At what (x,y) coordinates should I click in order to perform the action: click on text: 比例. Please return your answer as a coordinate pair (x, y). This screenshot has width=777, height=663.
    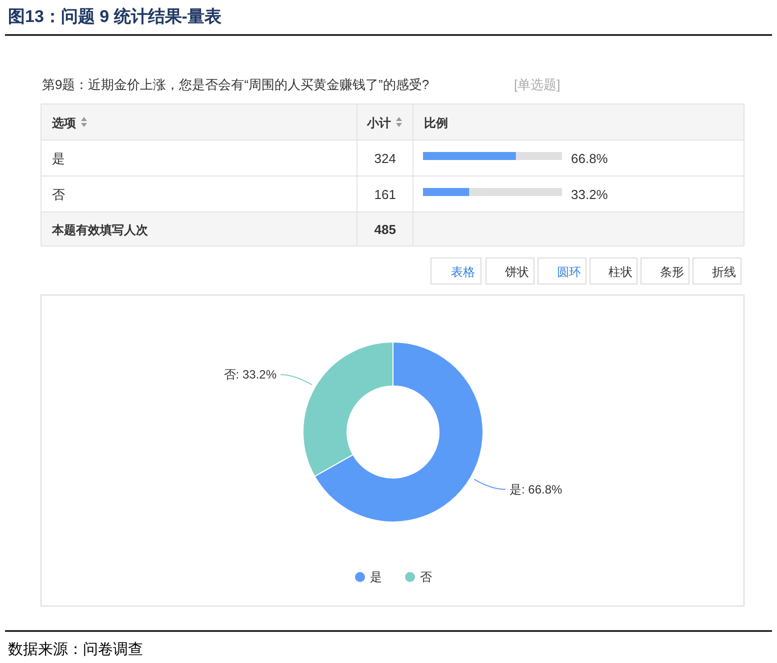
    Looking at the image, I should click on (436, 123).